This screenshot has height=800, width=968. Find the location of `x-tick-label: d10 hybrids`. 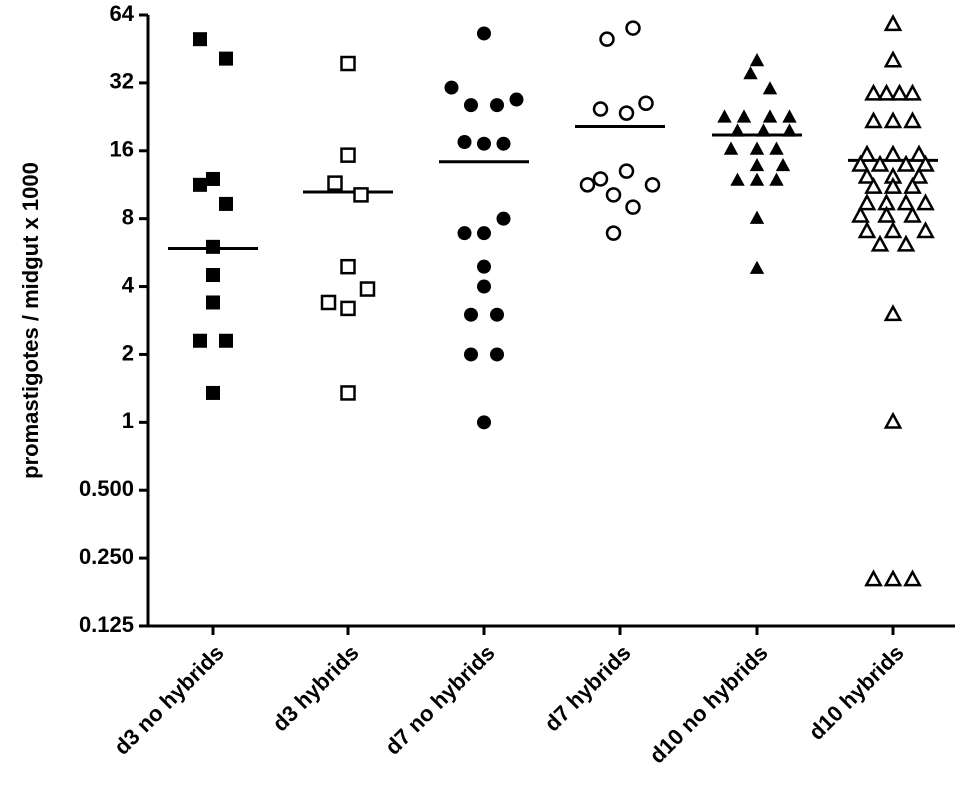

x-tick-label: d10 hybrids is located at coordinates (856, 692).